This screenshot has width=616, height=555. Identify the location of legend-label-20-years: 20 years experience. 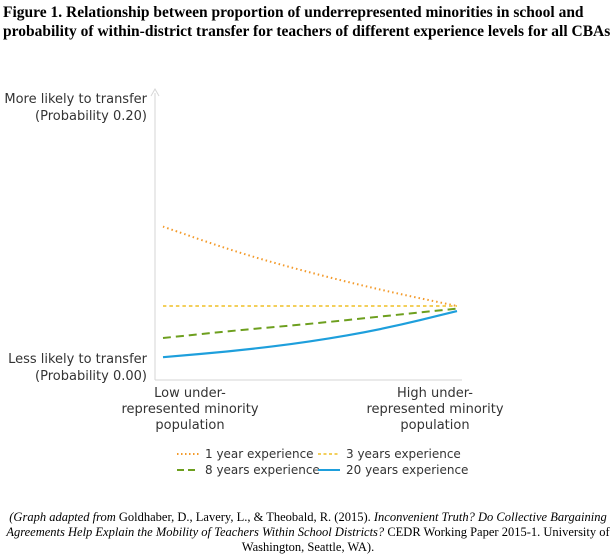
(407, 470).